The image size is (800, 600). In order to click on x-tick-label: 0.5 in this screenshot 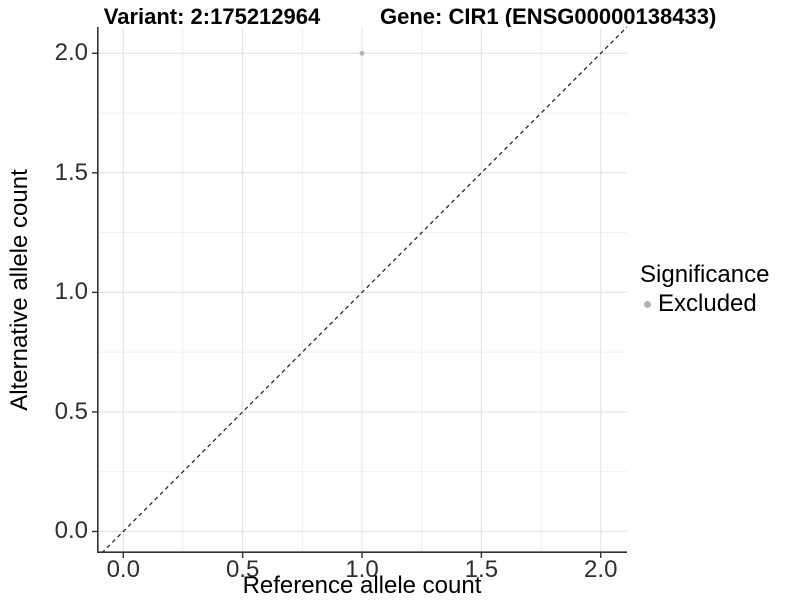, I will do `click(242, 569)`.